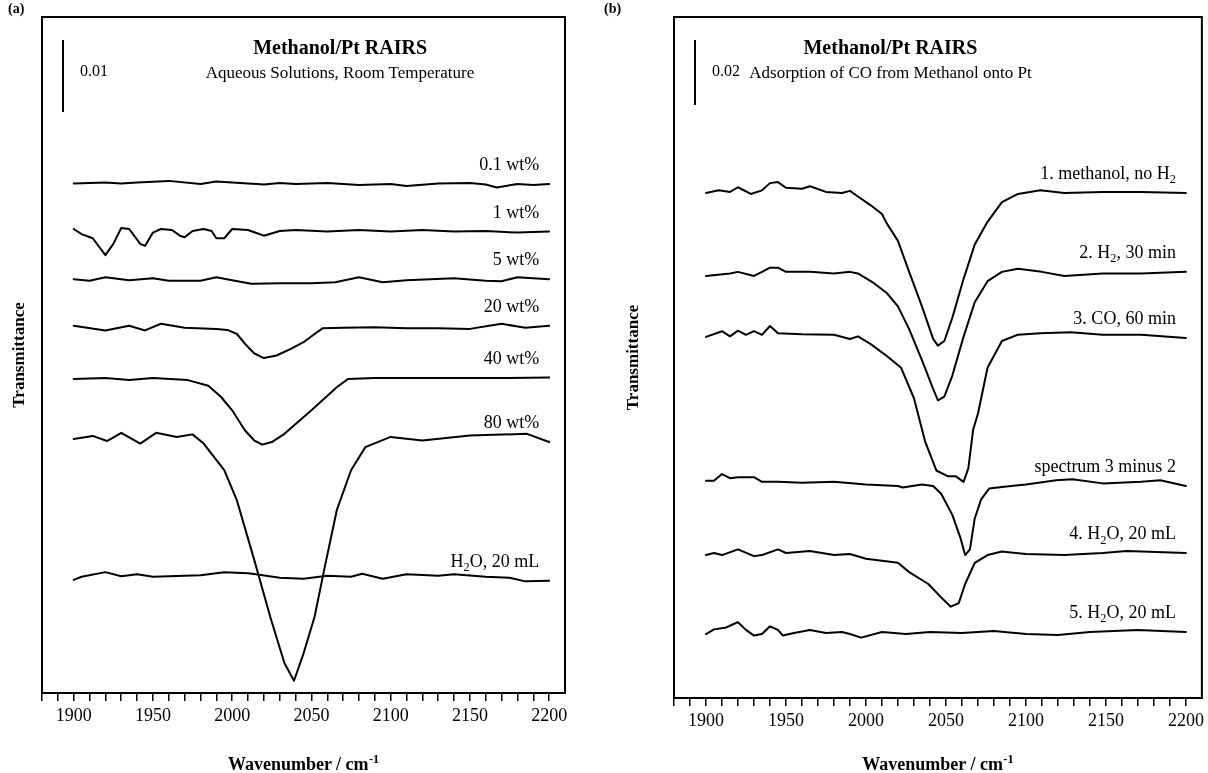  I want to click on series-label: 1 wt%, so click(516, 211).